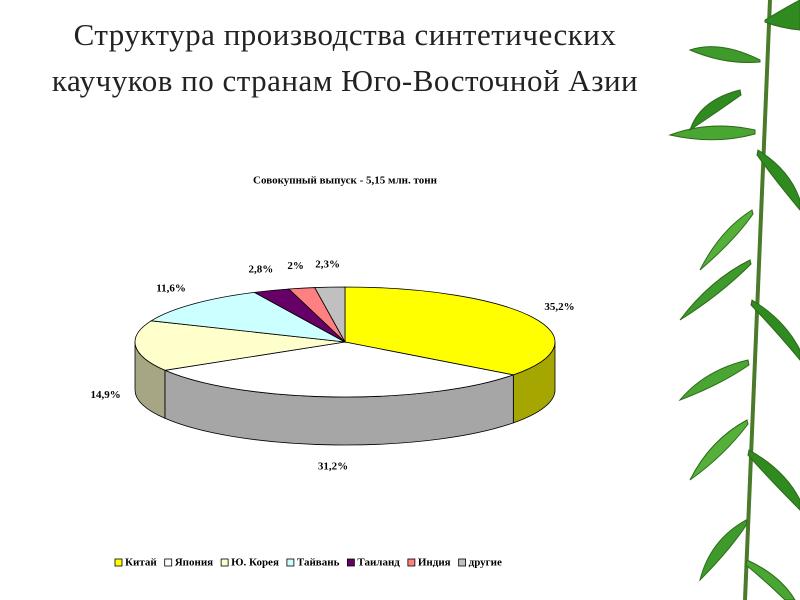  What do you see at coordinates (559, 307) in the screenshot?
I see `data-label: 35,2%` at bounding box center [559, 307].